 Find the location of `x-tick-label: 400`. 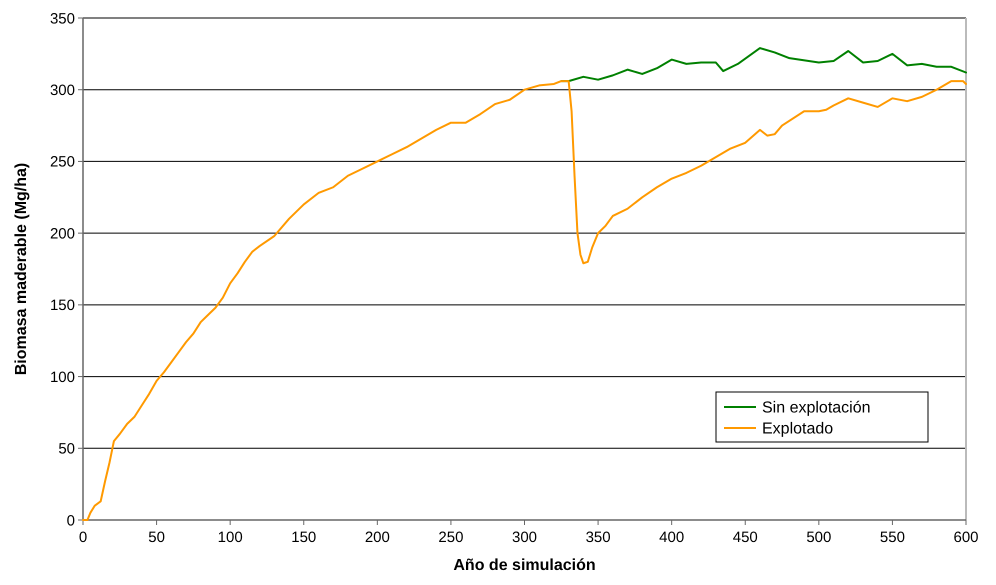

x-tick-label: 400 is located at coordinates (671, 537).